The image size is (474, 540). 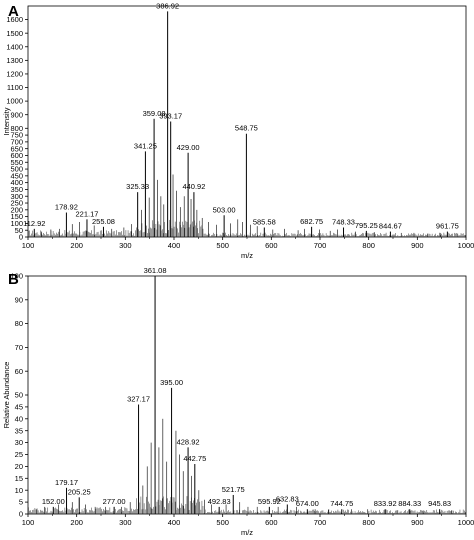 I want to click on y-tick-label-a: 350, so click(x=16, y=189).